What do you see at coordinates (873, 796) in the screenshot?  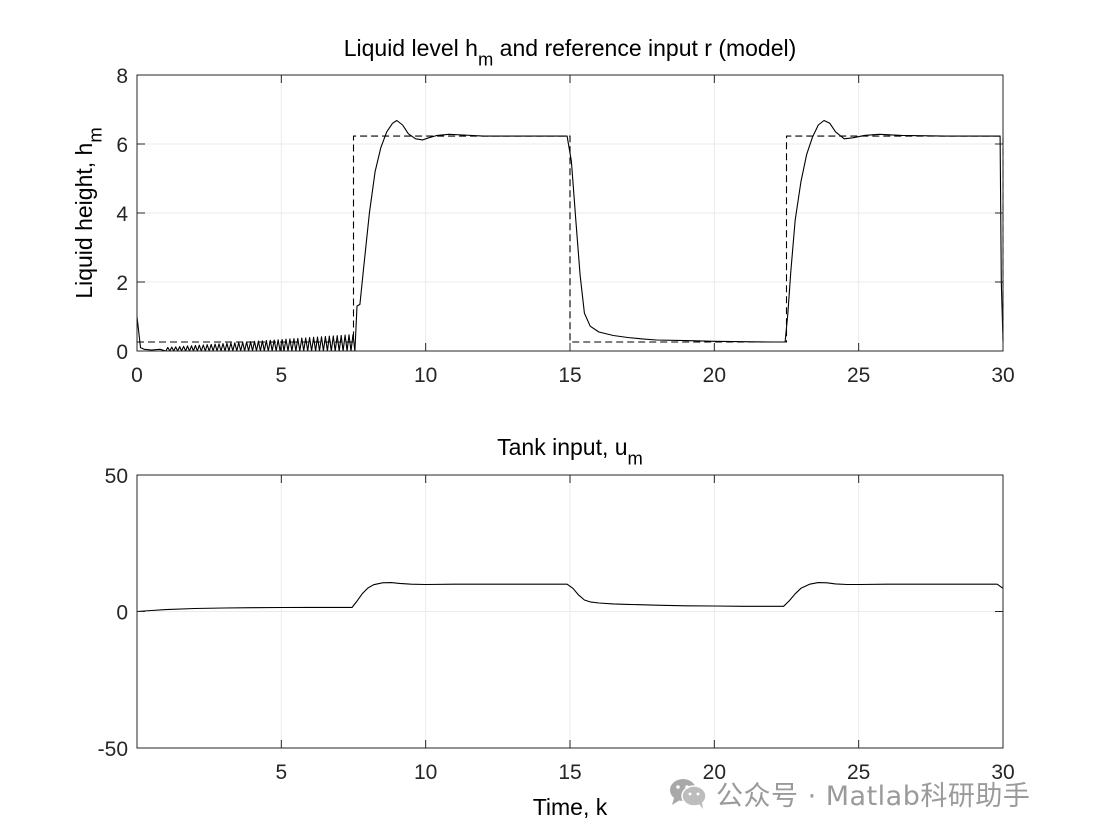 I see `watermark-text: 公众号 · Matlab科研助手` at bounding box center [873, 796].